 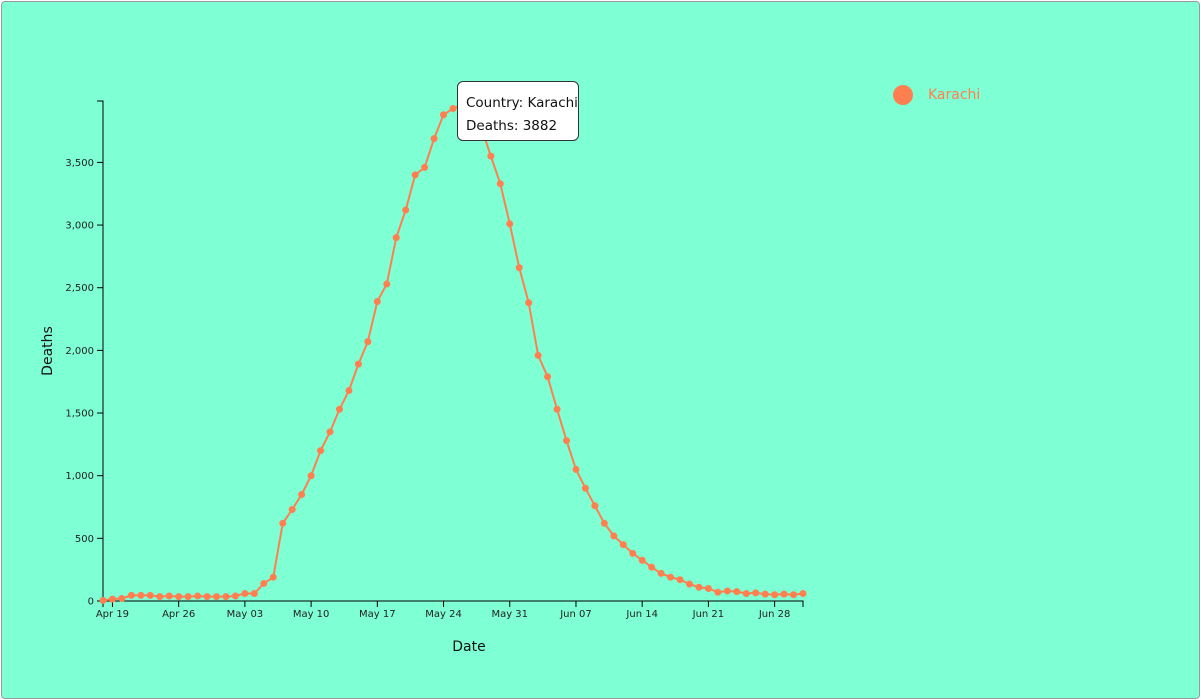 I want to click on x-tick-label: May 31, so click(x=509, y=614).